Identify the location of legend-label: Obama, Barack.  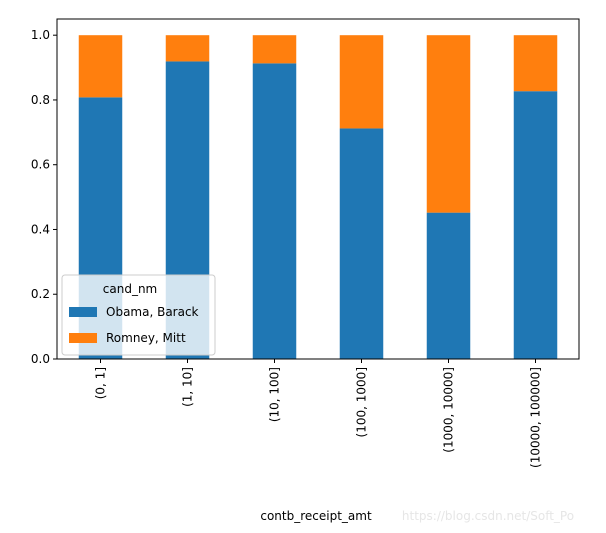
(152, 312).